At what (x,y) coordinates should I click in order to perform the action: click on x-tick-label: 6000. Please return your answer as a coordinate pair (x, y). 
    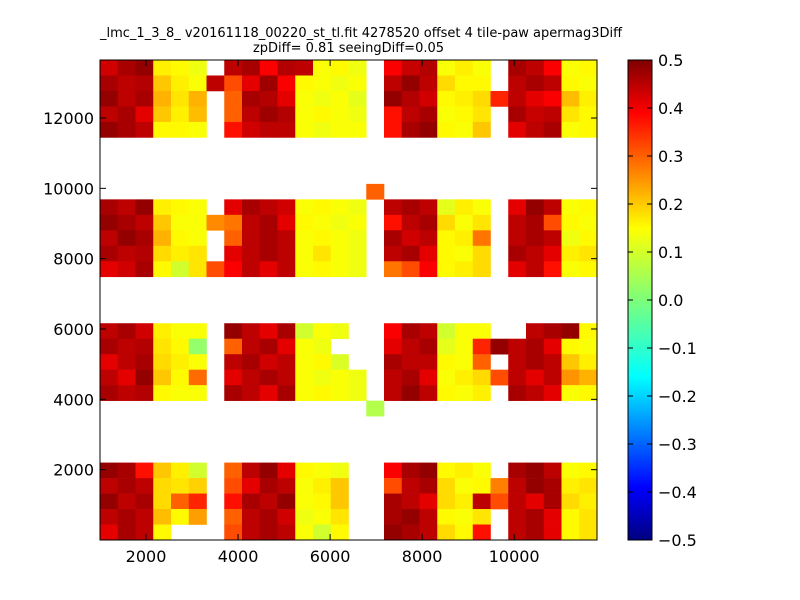
    Looking at the image, I should click on (330, 556).